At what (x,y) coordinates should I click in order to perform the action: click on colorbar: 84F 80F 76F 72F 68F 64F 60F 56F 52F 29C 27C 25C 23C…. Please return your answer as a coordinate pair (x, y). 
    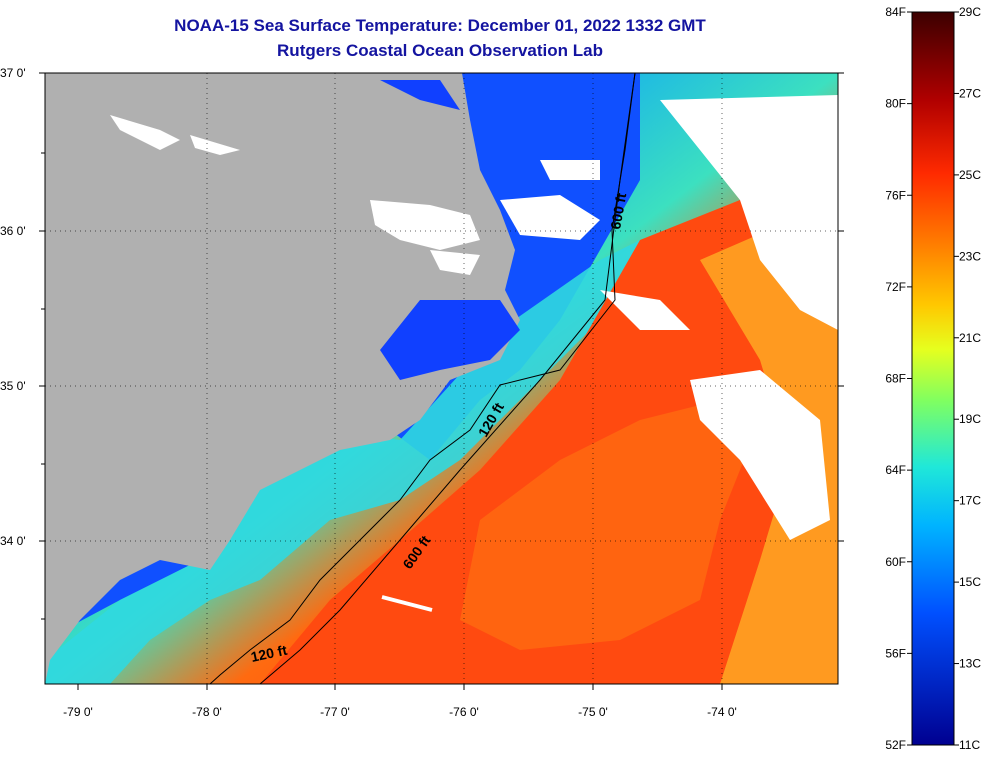
    Looking at the image, I should click on (933, 378).